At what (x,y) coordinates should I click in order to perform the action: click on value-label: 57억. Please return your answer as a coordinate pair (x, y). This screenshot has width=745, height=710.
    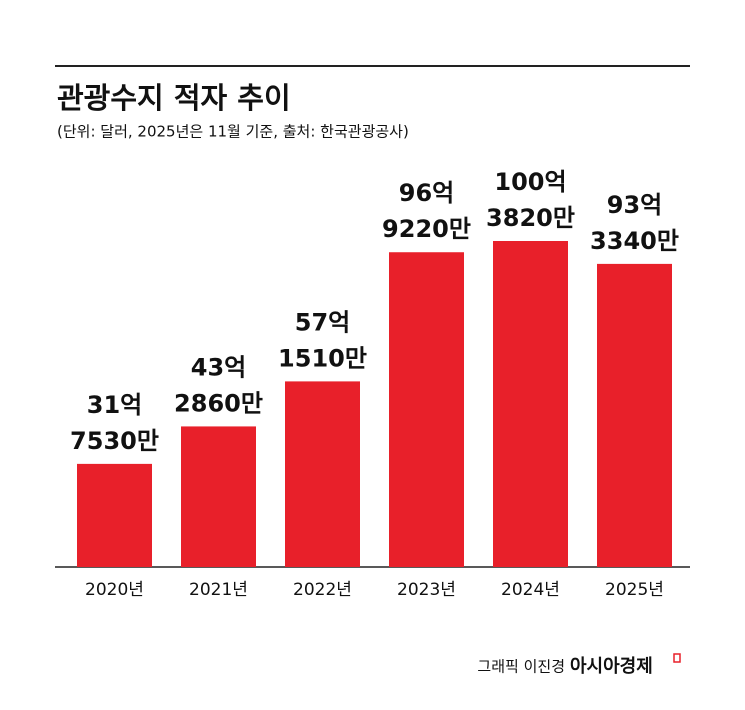
    Looking at the image, I should click on (322, 322).